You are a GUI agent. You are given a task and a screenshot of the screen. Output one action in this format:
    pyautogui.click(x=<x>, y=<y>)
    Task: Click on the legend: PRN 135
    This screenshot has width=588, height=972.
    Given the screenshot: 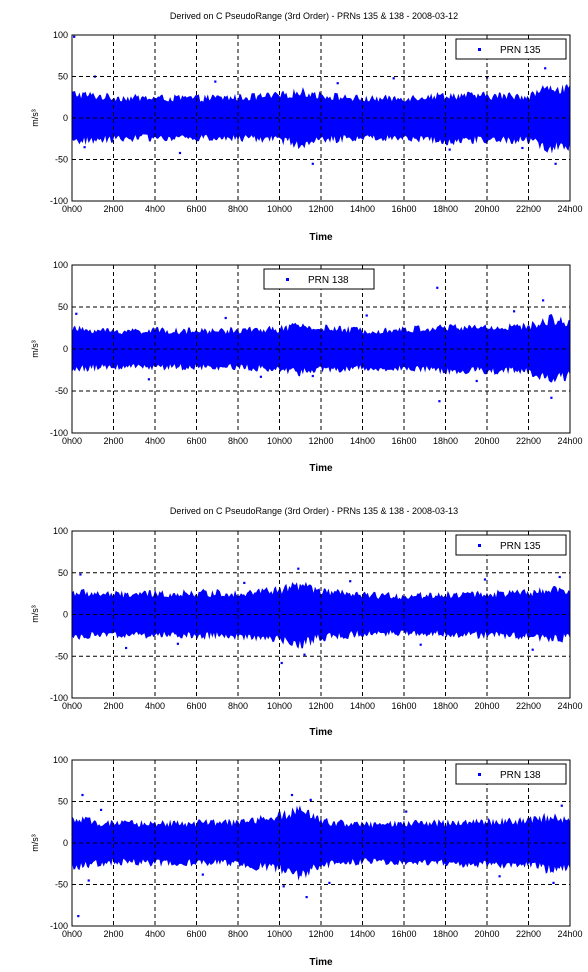 What is the action you would take?
    pyautogui.click(x=511, y=545)
    